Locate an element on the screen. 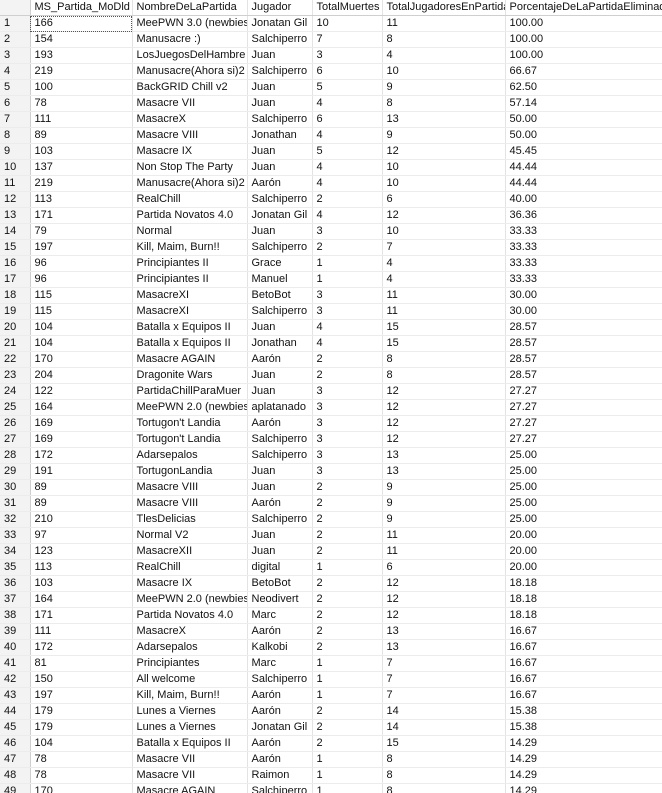 This screenshot has width=662, height=793. data-row: 7 111 MasacreX Salchiperro 6 13 50.00 is located at coordinates (331, 119).